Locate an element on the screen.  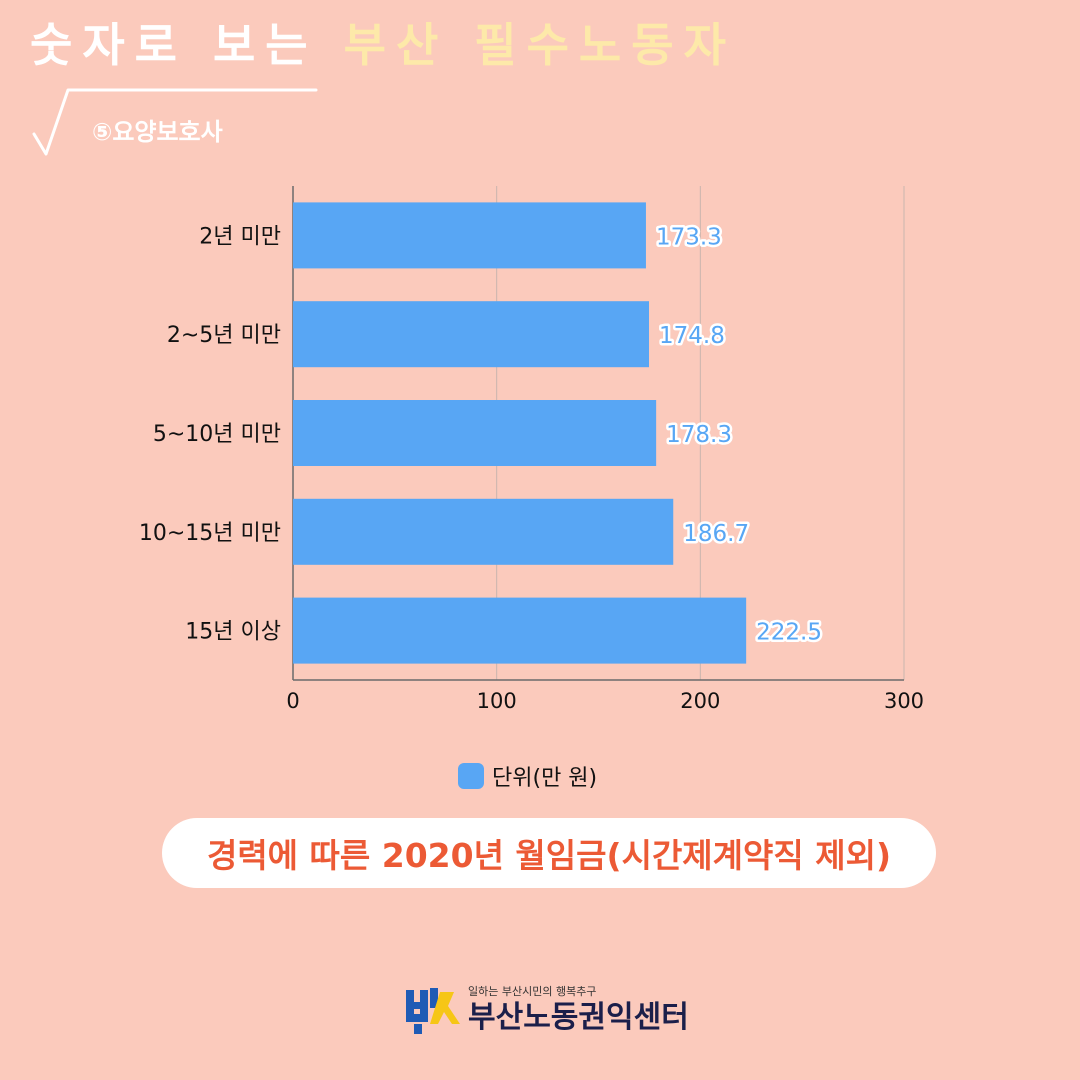
category-label: 5~10년 미만 is located at coordinates (217, 434).